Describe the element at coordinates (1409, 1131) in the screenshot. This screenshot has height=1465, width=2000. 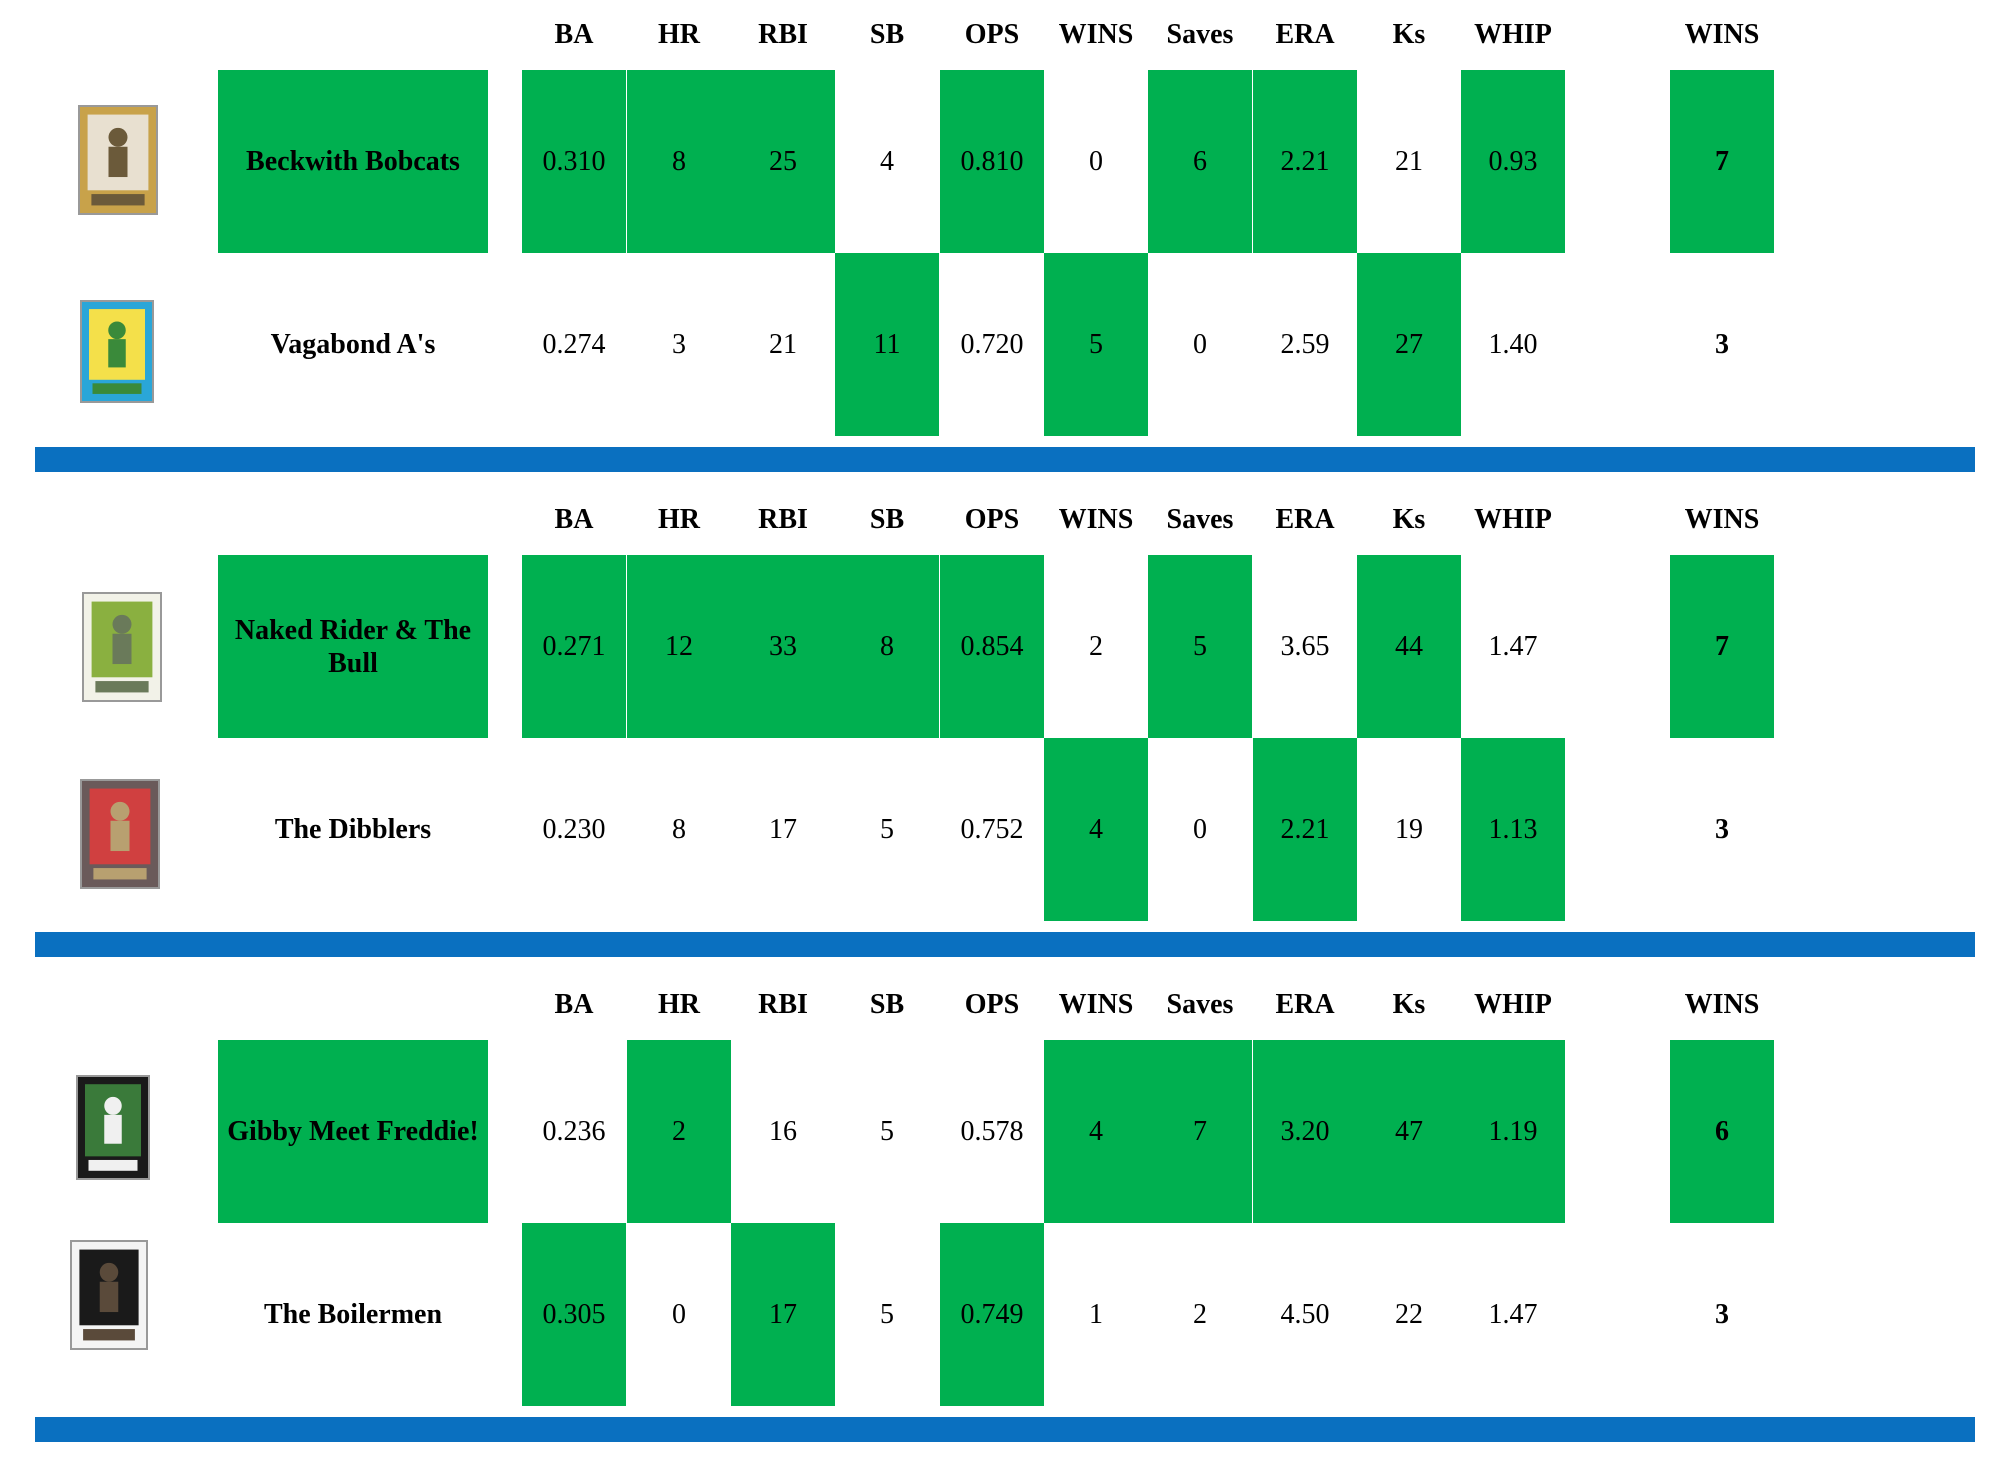
I see `stat-ks: 47` at that location.